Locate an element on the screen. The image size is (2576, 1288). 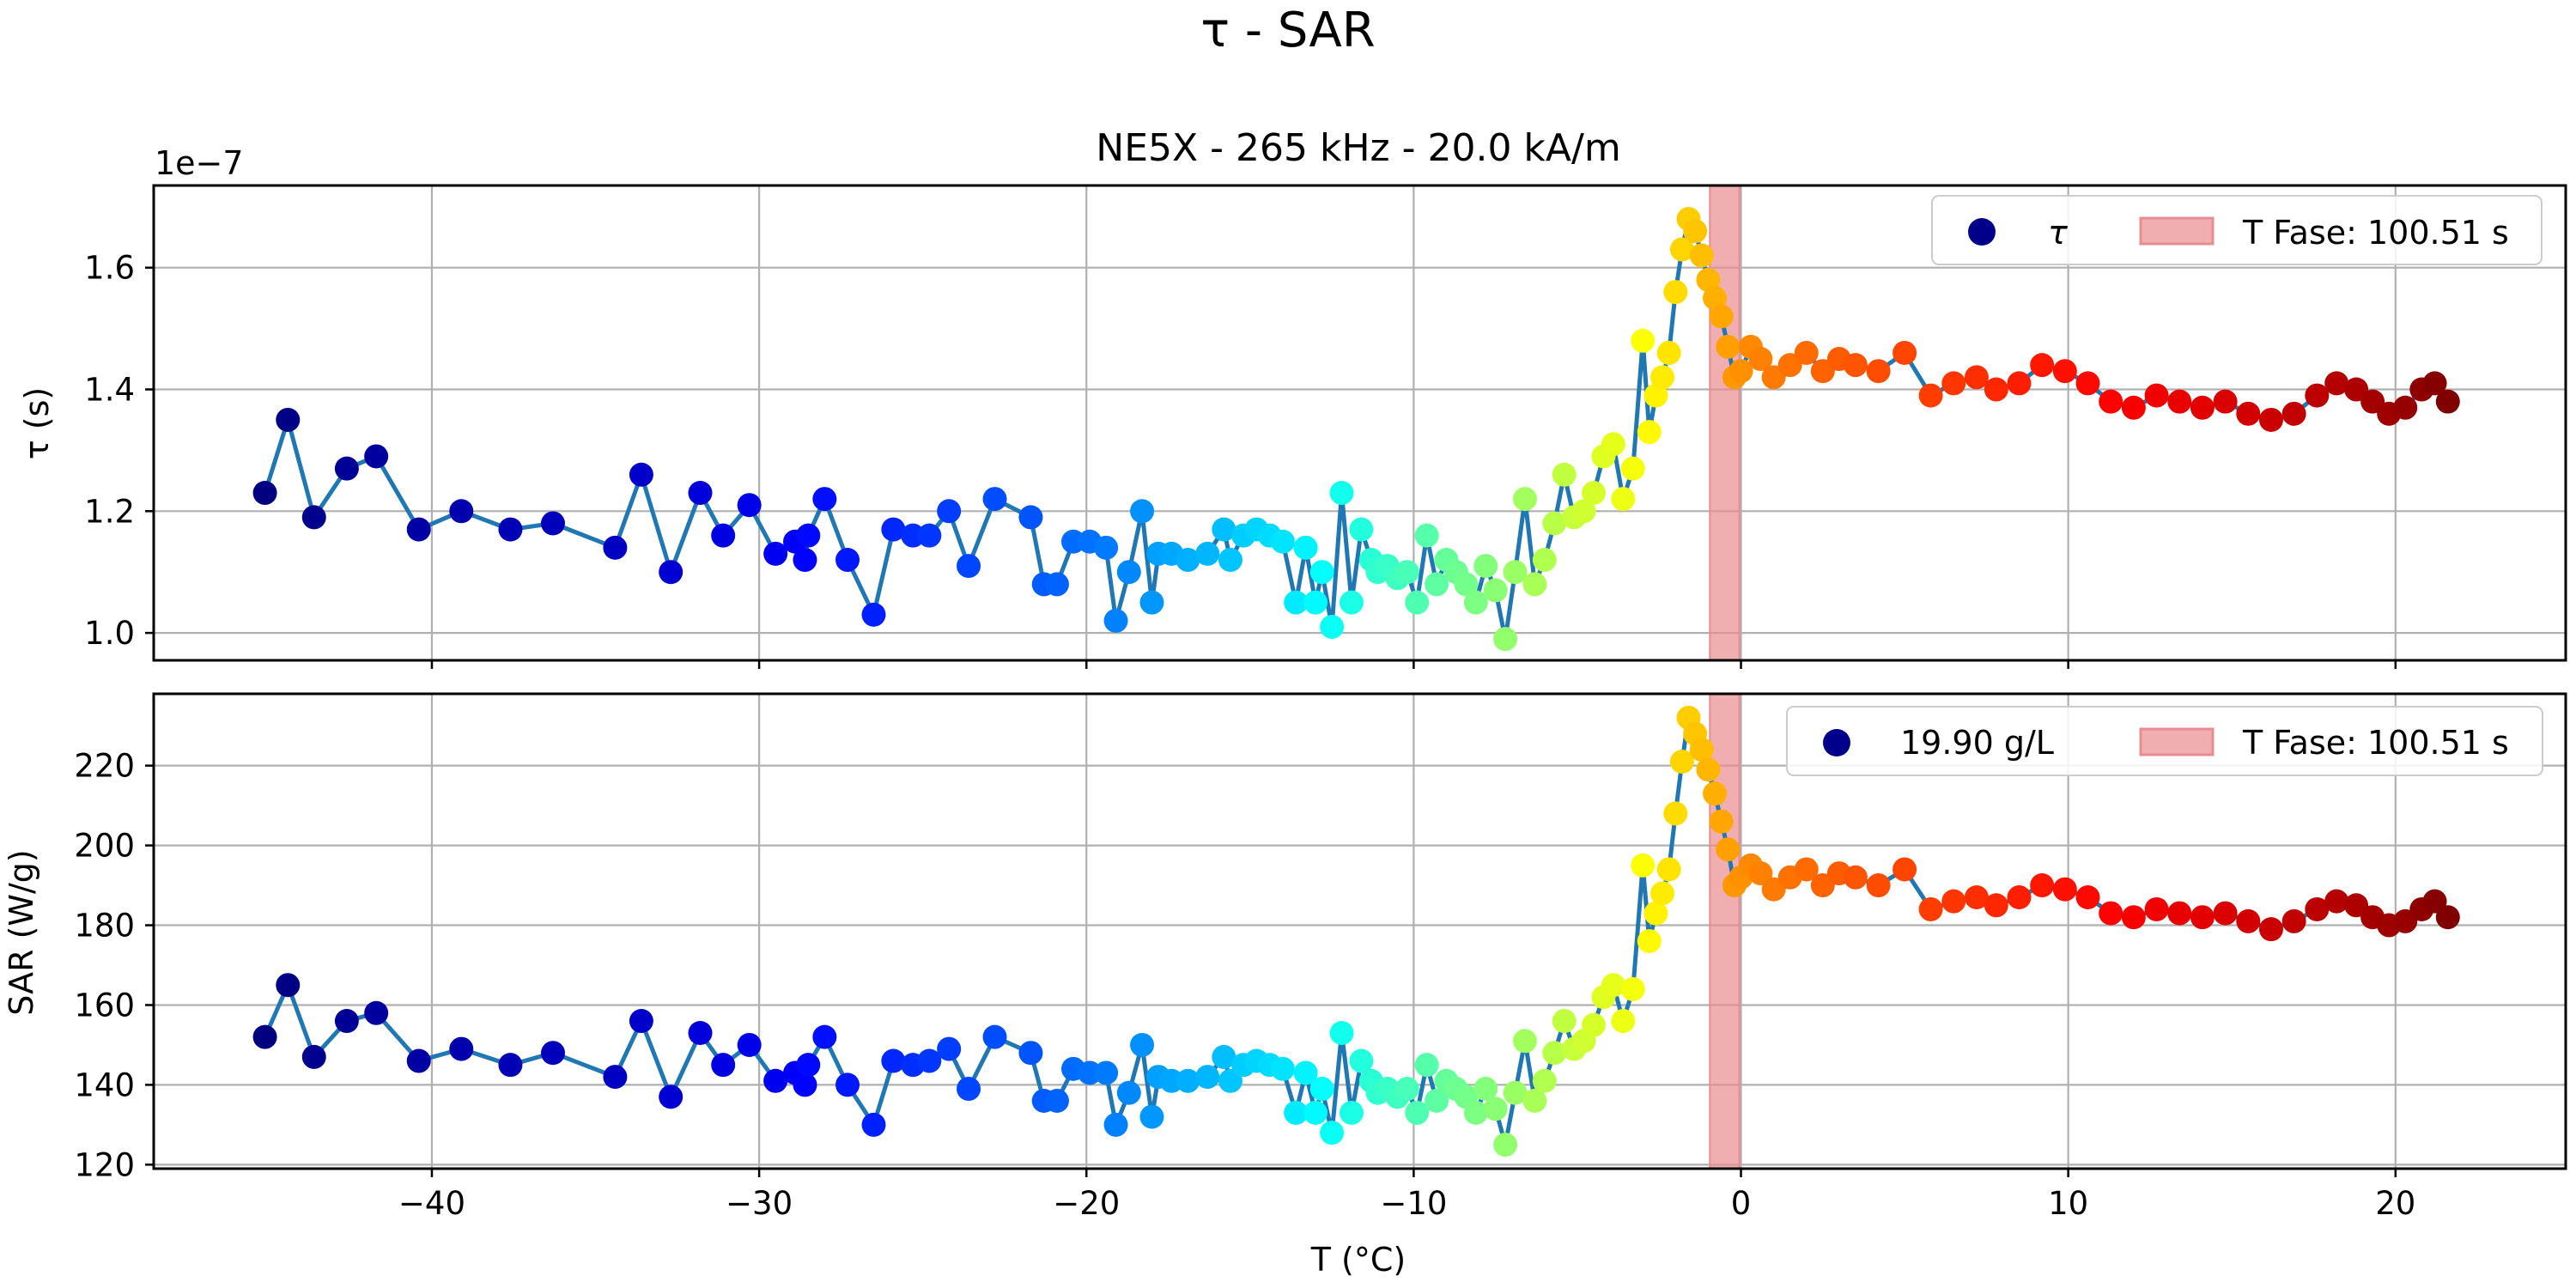
tau-y-tick-label: 1.4 is located at coordinates (109, 390).